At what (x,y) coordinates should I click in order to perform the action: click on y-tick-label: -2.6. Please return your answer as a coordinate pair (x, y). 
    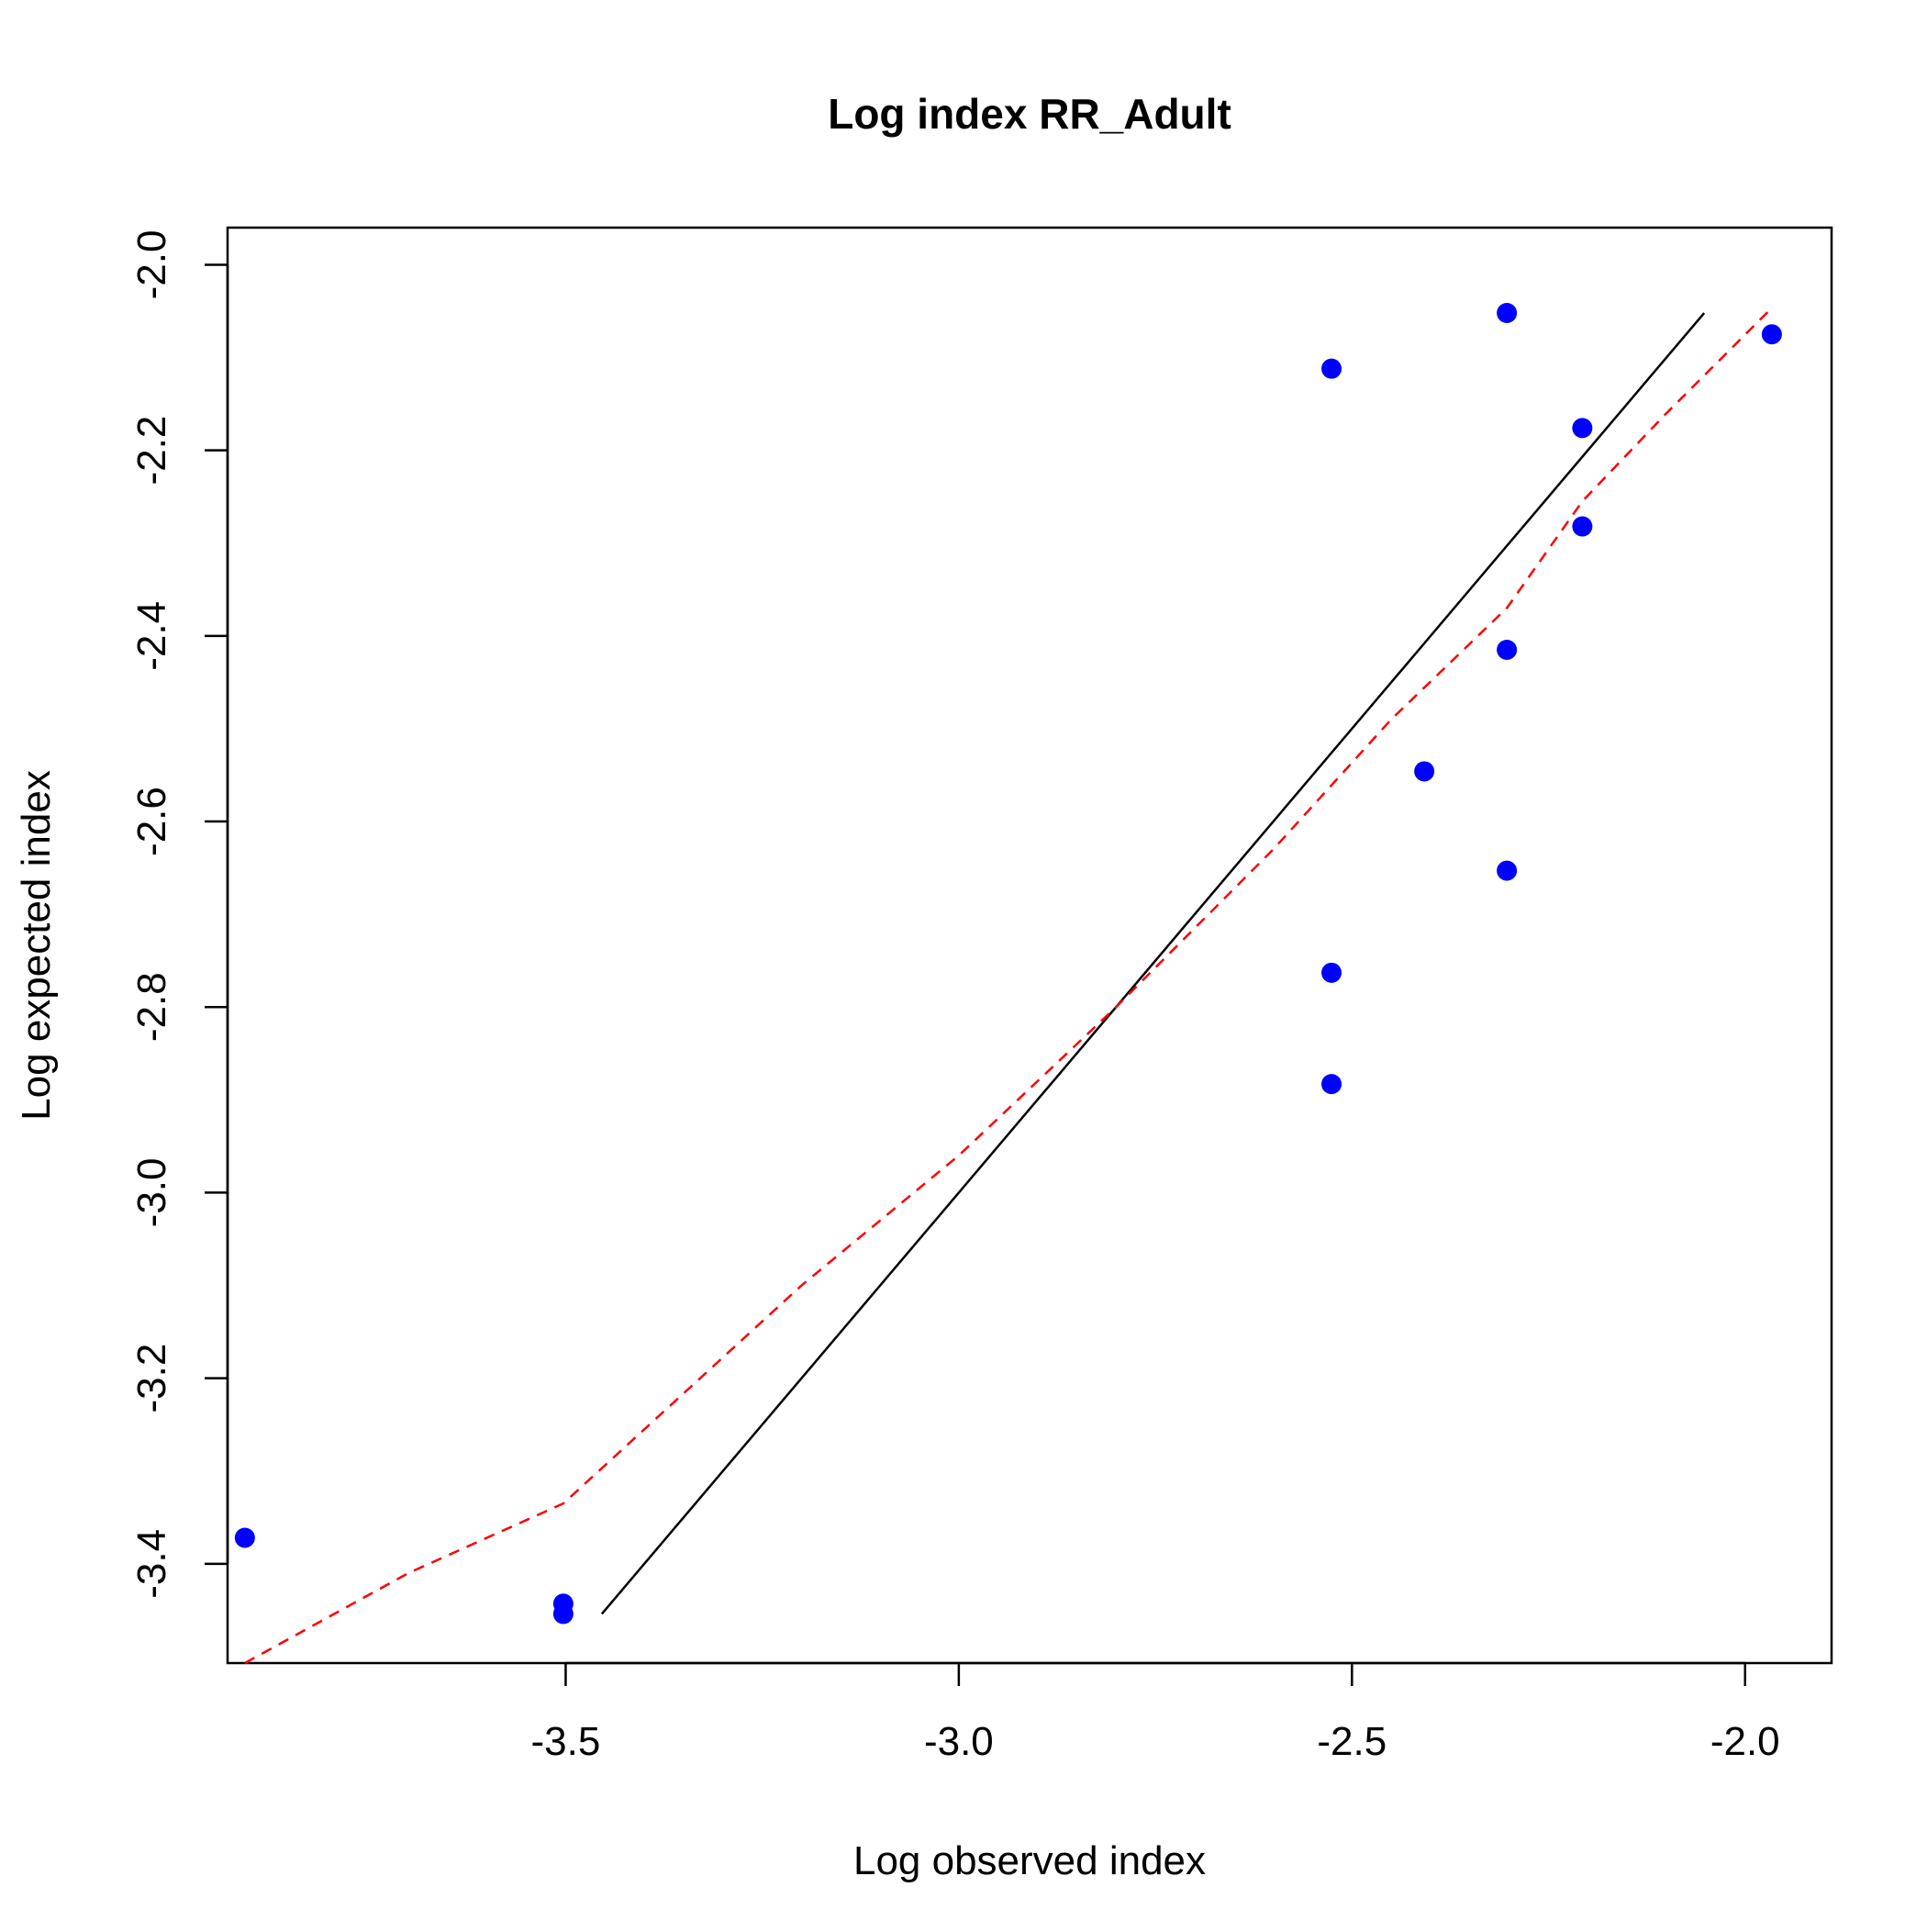
    Looking at the image, I should click on (151, 821).